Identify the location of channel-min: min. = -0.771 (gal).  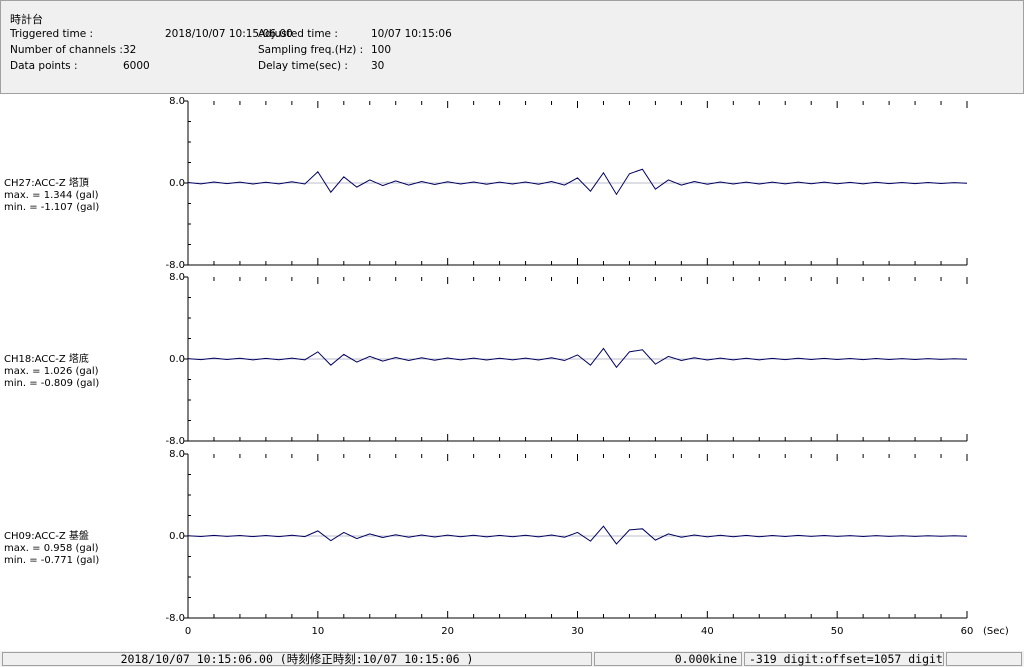
(51, 560).